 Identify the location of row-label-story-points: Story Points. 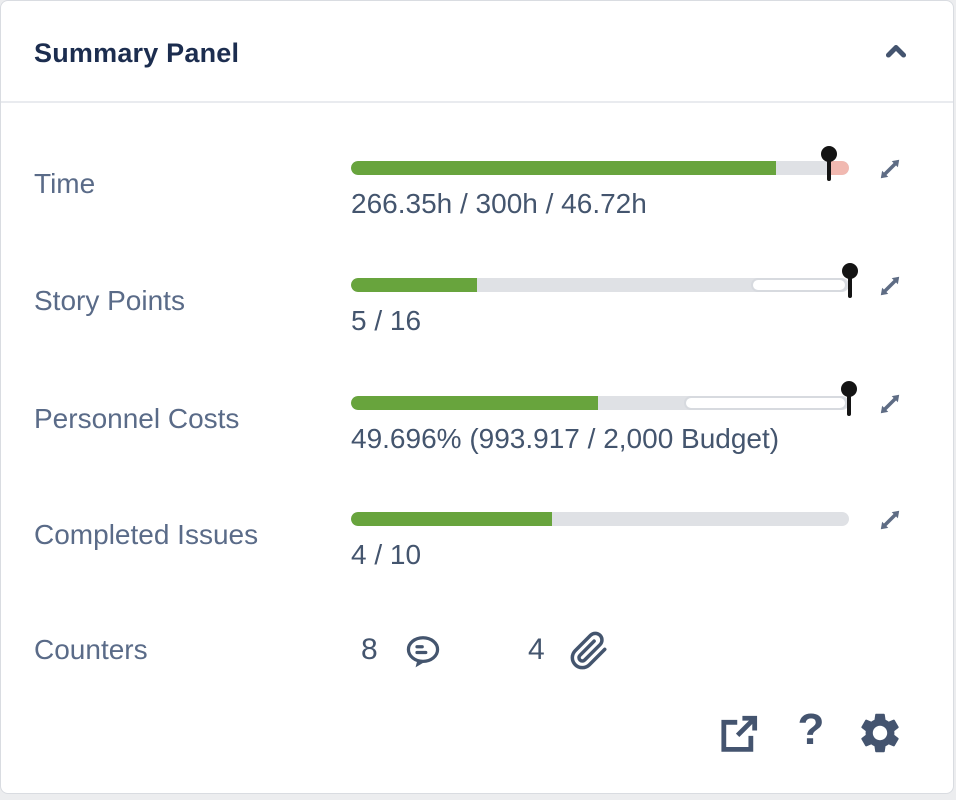
(109, 300).